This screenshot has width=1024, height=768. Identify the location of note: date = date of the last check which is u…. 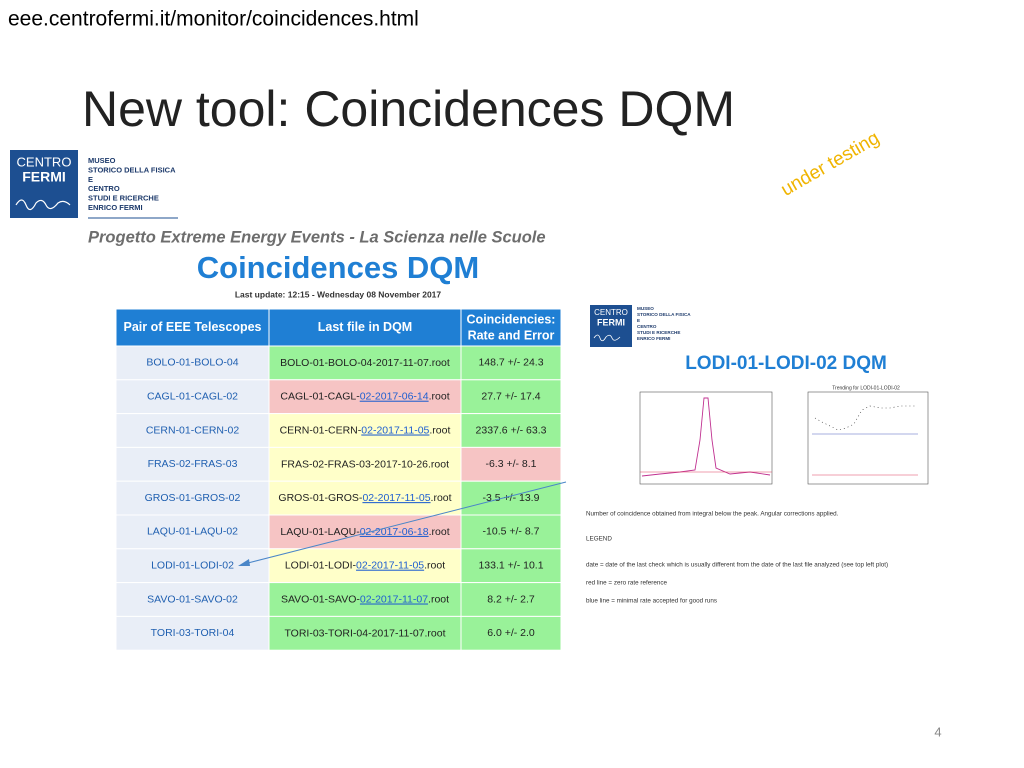
(737, 565).